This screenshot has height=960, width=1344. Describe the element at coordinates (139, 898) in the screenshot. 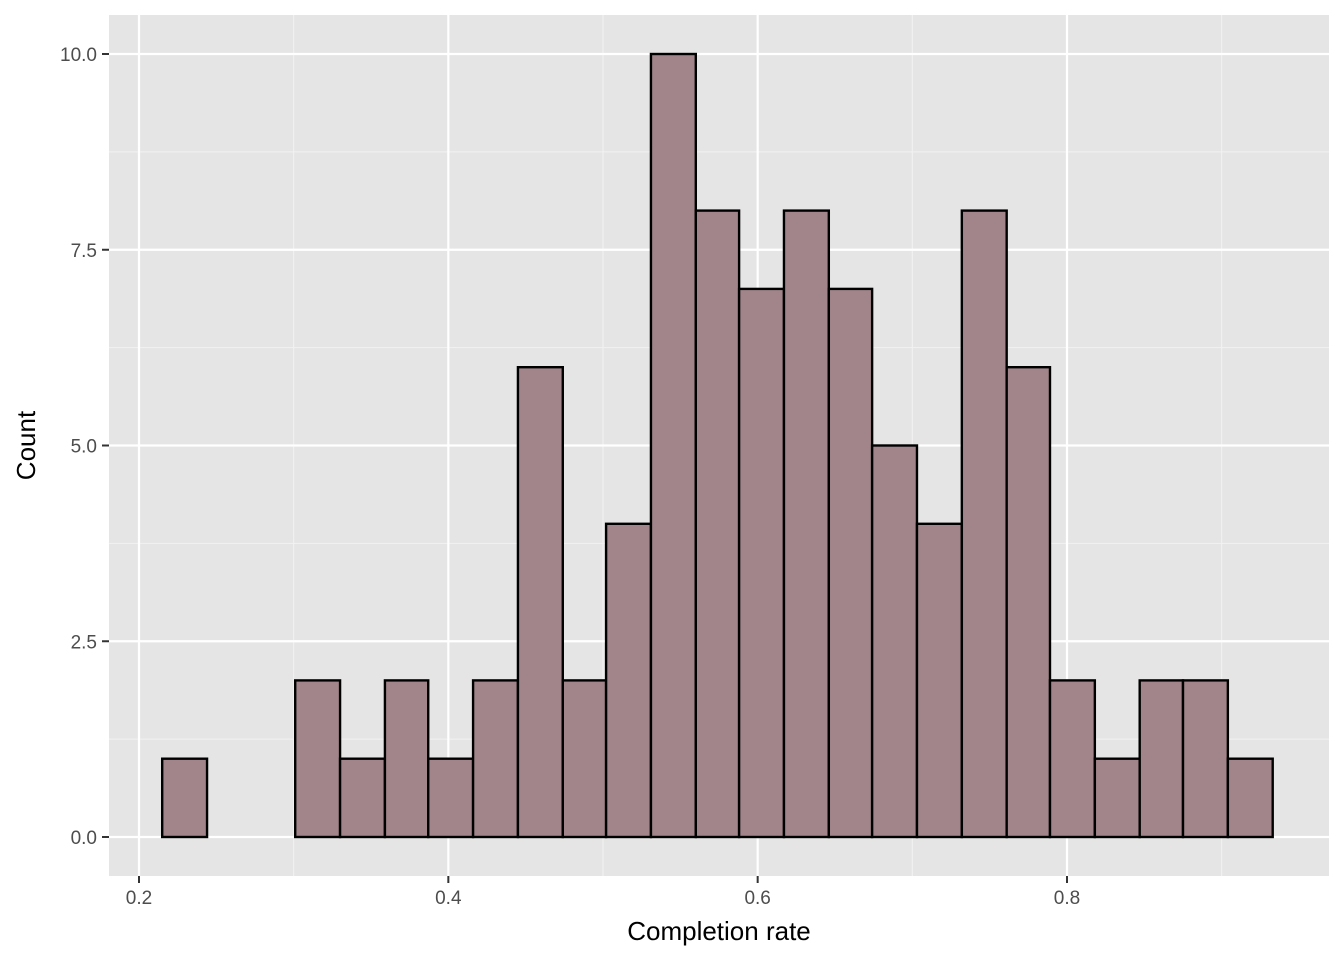

I see `x-tick-label: 0.2` at that location.